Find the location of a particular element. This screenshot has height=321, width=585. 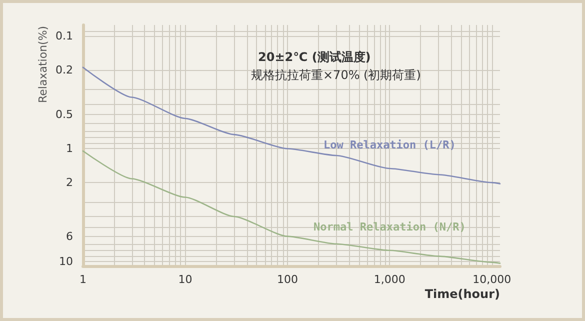

x-tick-label: 1,000 is located at coordinates (390, 279).